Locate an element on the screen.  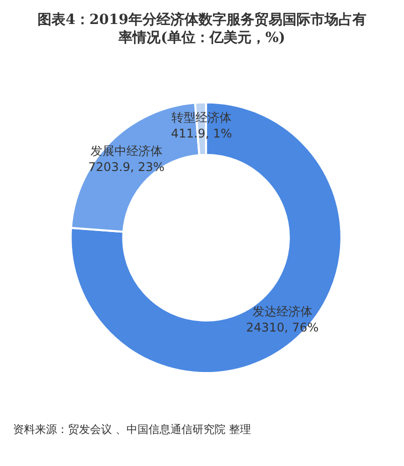
slice-label: 转型经济体 is located at coordinates (202, 117).